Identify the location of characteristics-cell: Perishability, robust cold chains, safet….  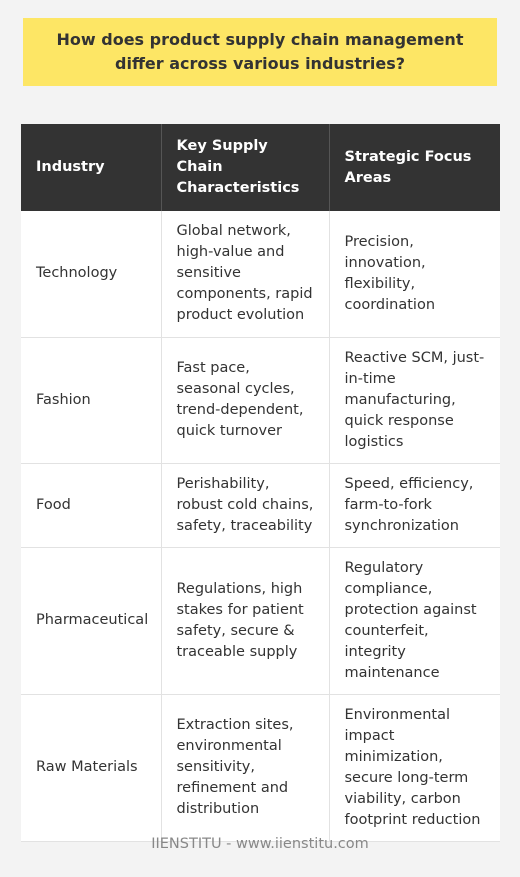
(245, 505).